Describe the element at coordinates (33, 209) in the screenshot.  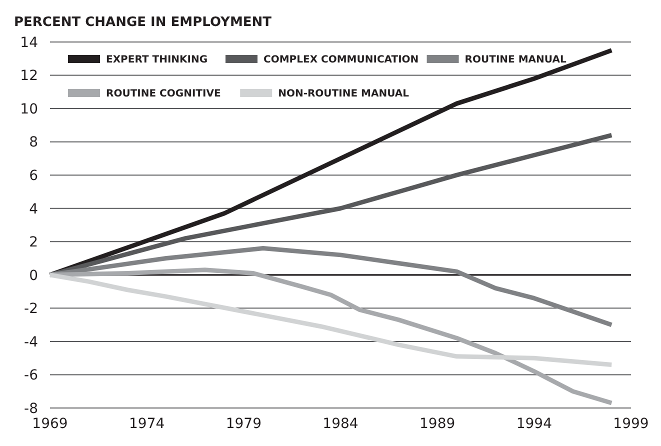
I see `y-tick-label: 4` at that location.